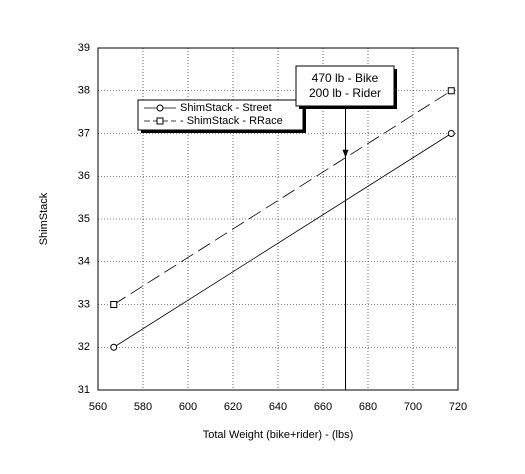 This screenshot has height=474, width=525. What do you see at coordinates (84, 176) in the screenshot?
I see `y-tick-label: 36` at bounding box center [84, 176].